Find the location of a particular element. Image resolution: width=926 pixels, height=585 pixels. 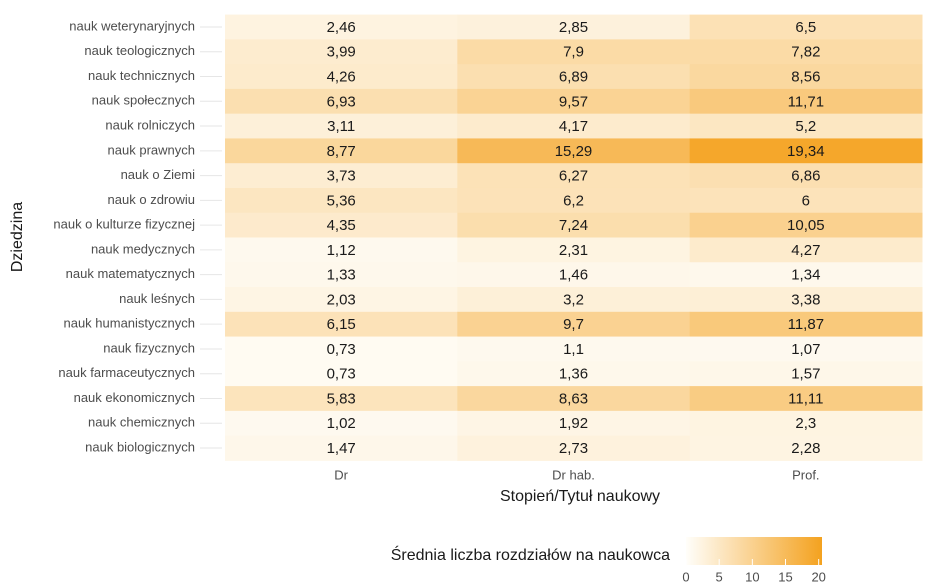

y-tick-label: nauk ekonomicznych is located at coordinates (134, 397).